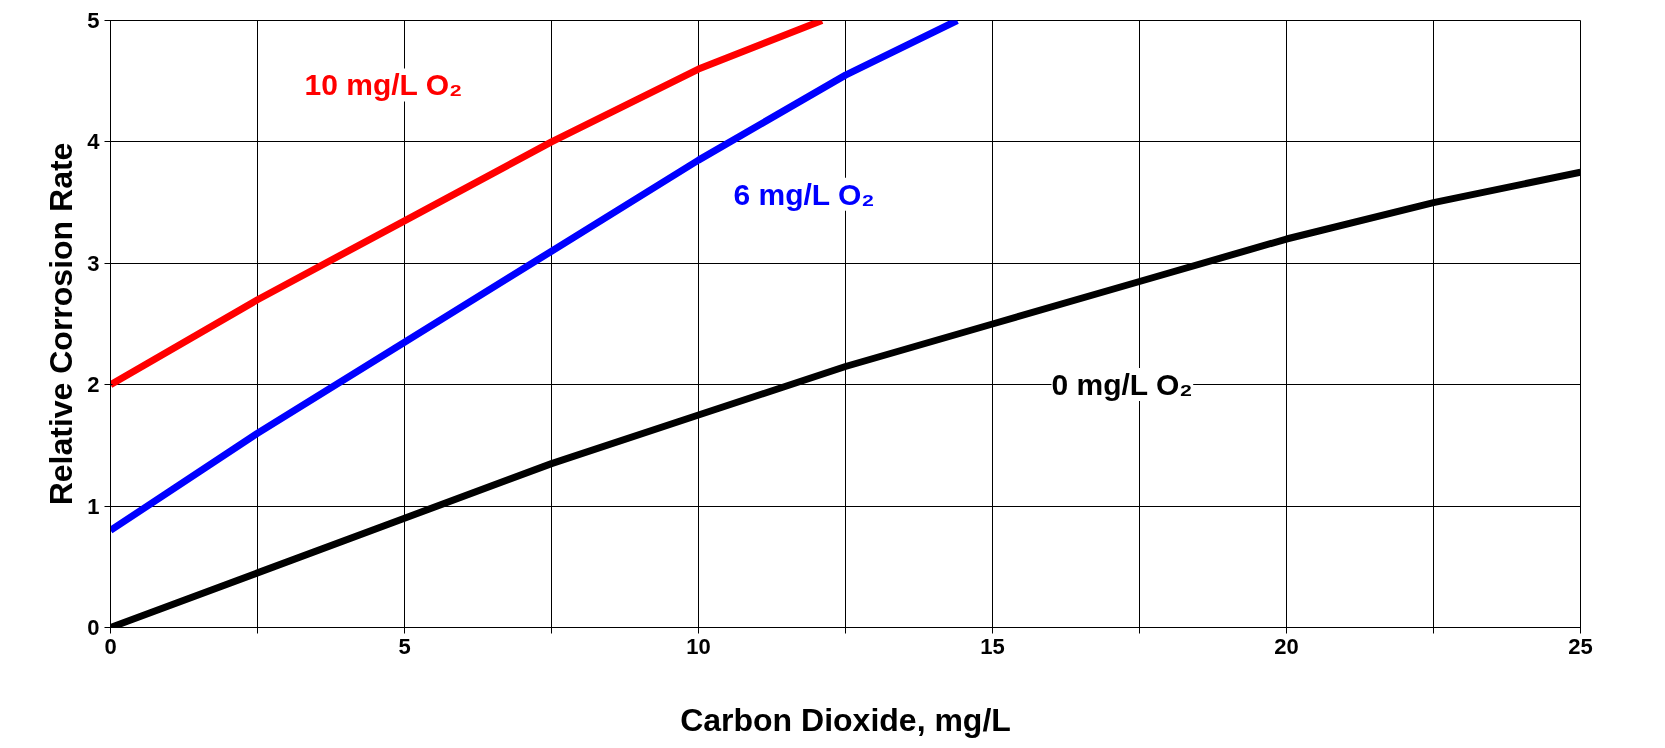  What do you see at coordinates (61, 324) in the screenshot?
I see `y-axis-title: Relative Corrosion Rate` at bounding box center [61, 324].